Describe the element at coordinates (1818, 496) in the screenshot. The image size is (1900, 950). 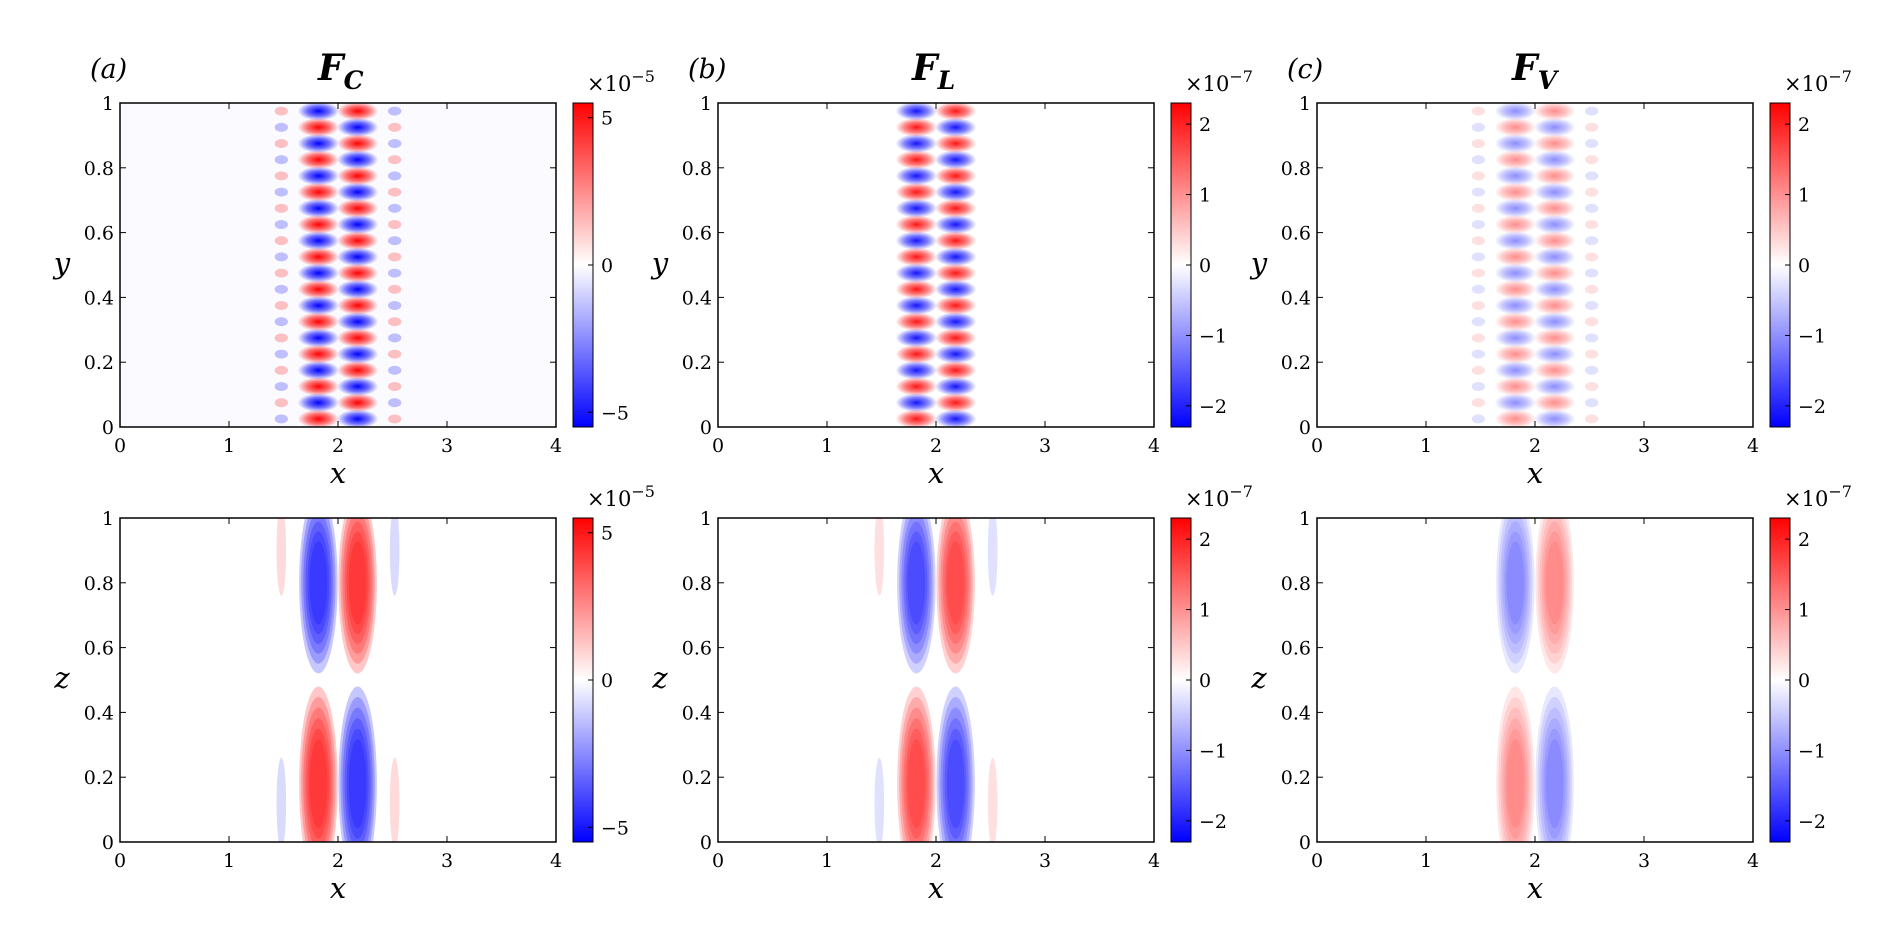
I see `colorbar-multiplier: ×10⁻⁷` at that location.